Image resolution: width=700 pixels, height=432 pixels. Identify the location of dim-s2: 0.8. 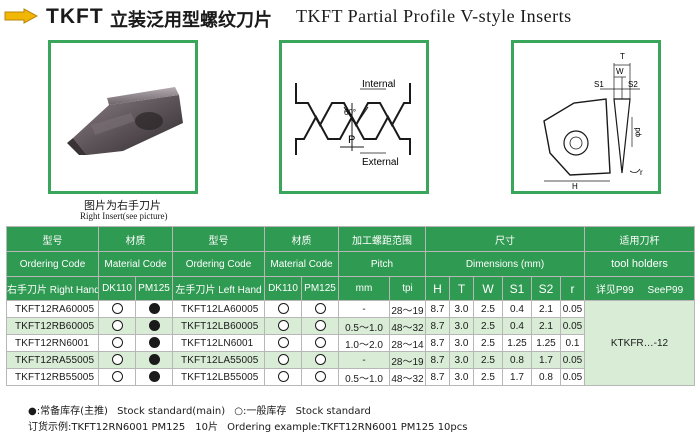
(546, 377).